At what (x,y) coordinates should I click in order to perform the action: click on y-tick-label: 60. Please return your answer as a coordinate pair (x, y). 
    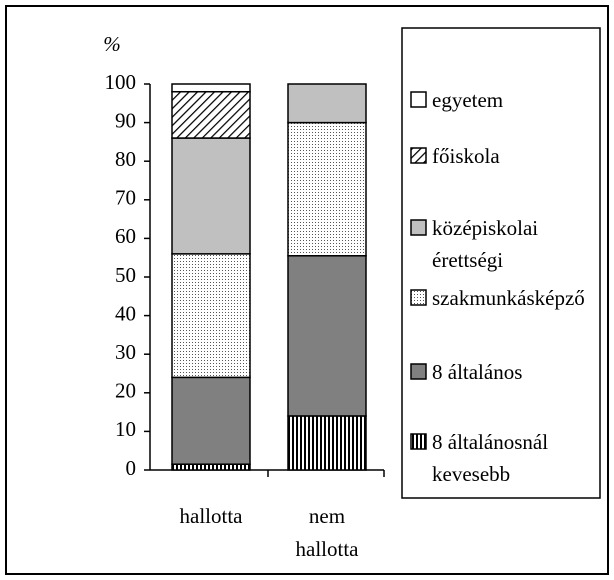
    Looking at the image, I should click on (125, 236).